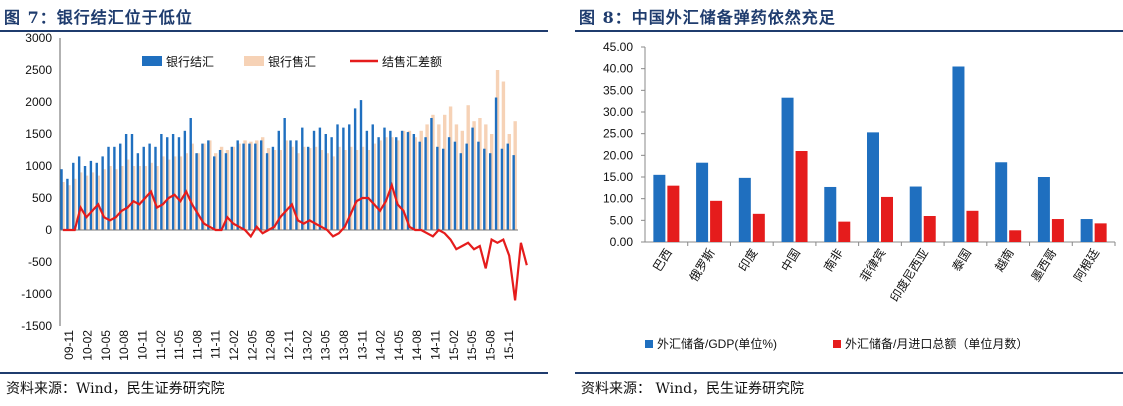  Describe the element at coordinates (454, 345) in the screenshot. I see `x-tick-label: 15-02` at that location.